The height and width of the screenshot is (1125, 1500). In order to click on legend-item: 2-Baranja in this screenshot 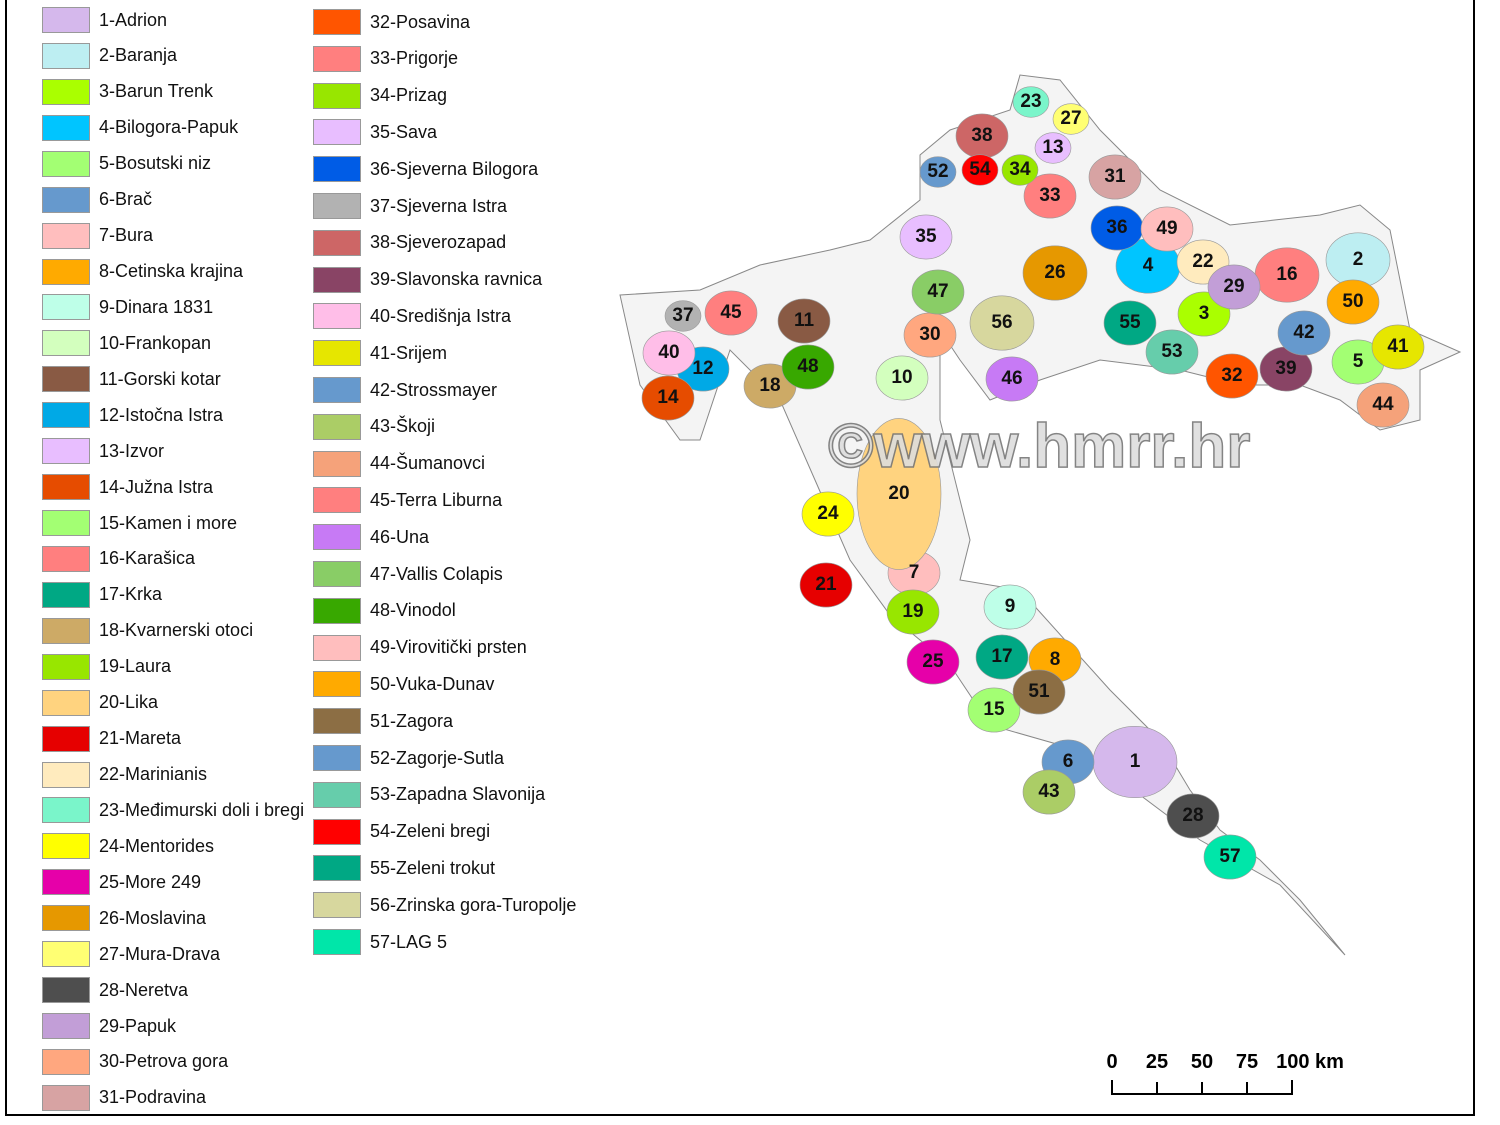, I will do `click(109, 56)`.